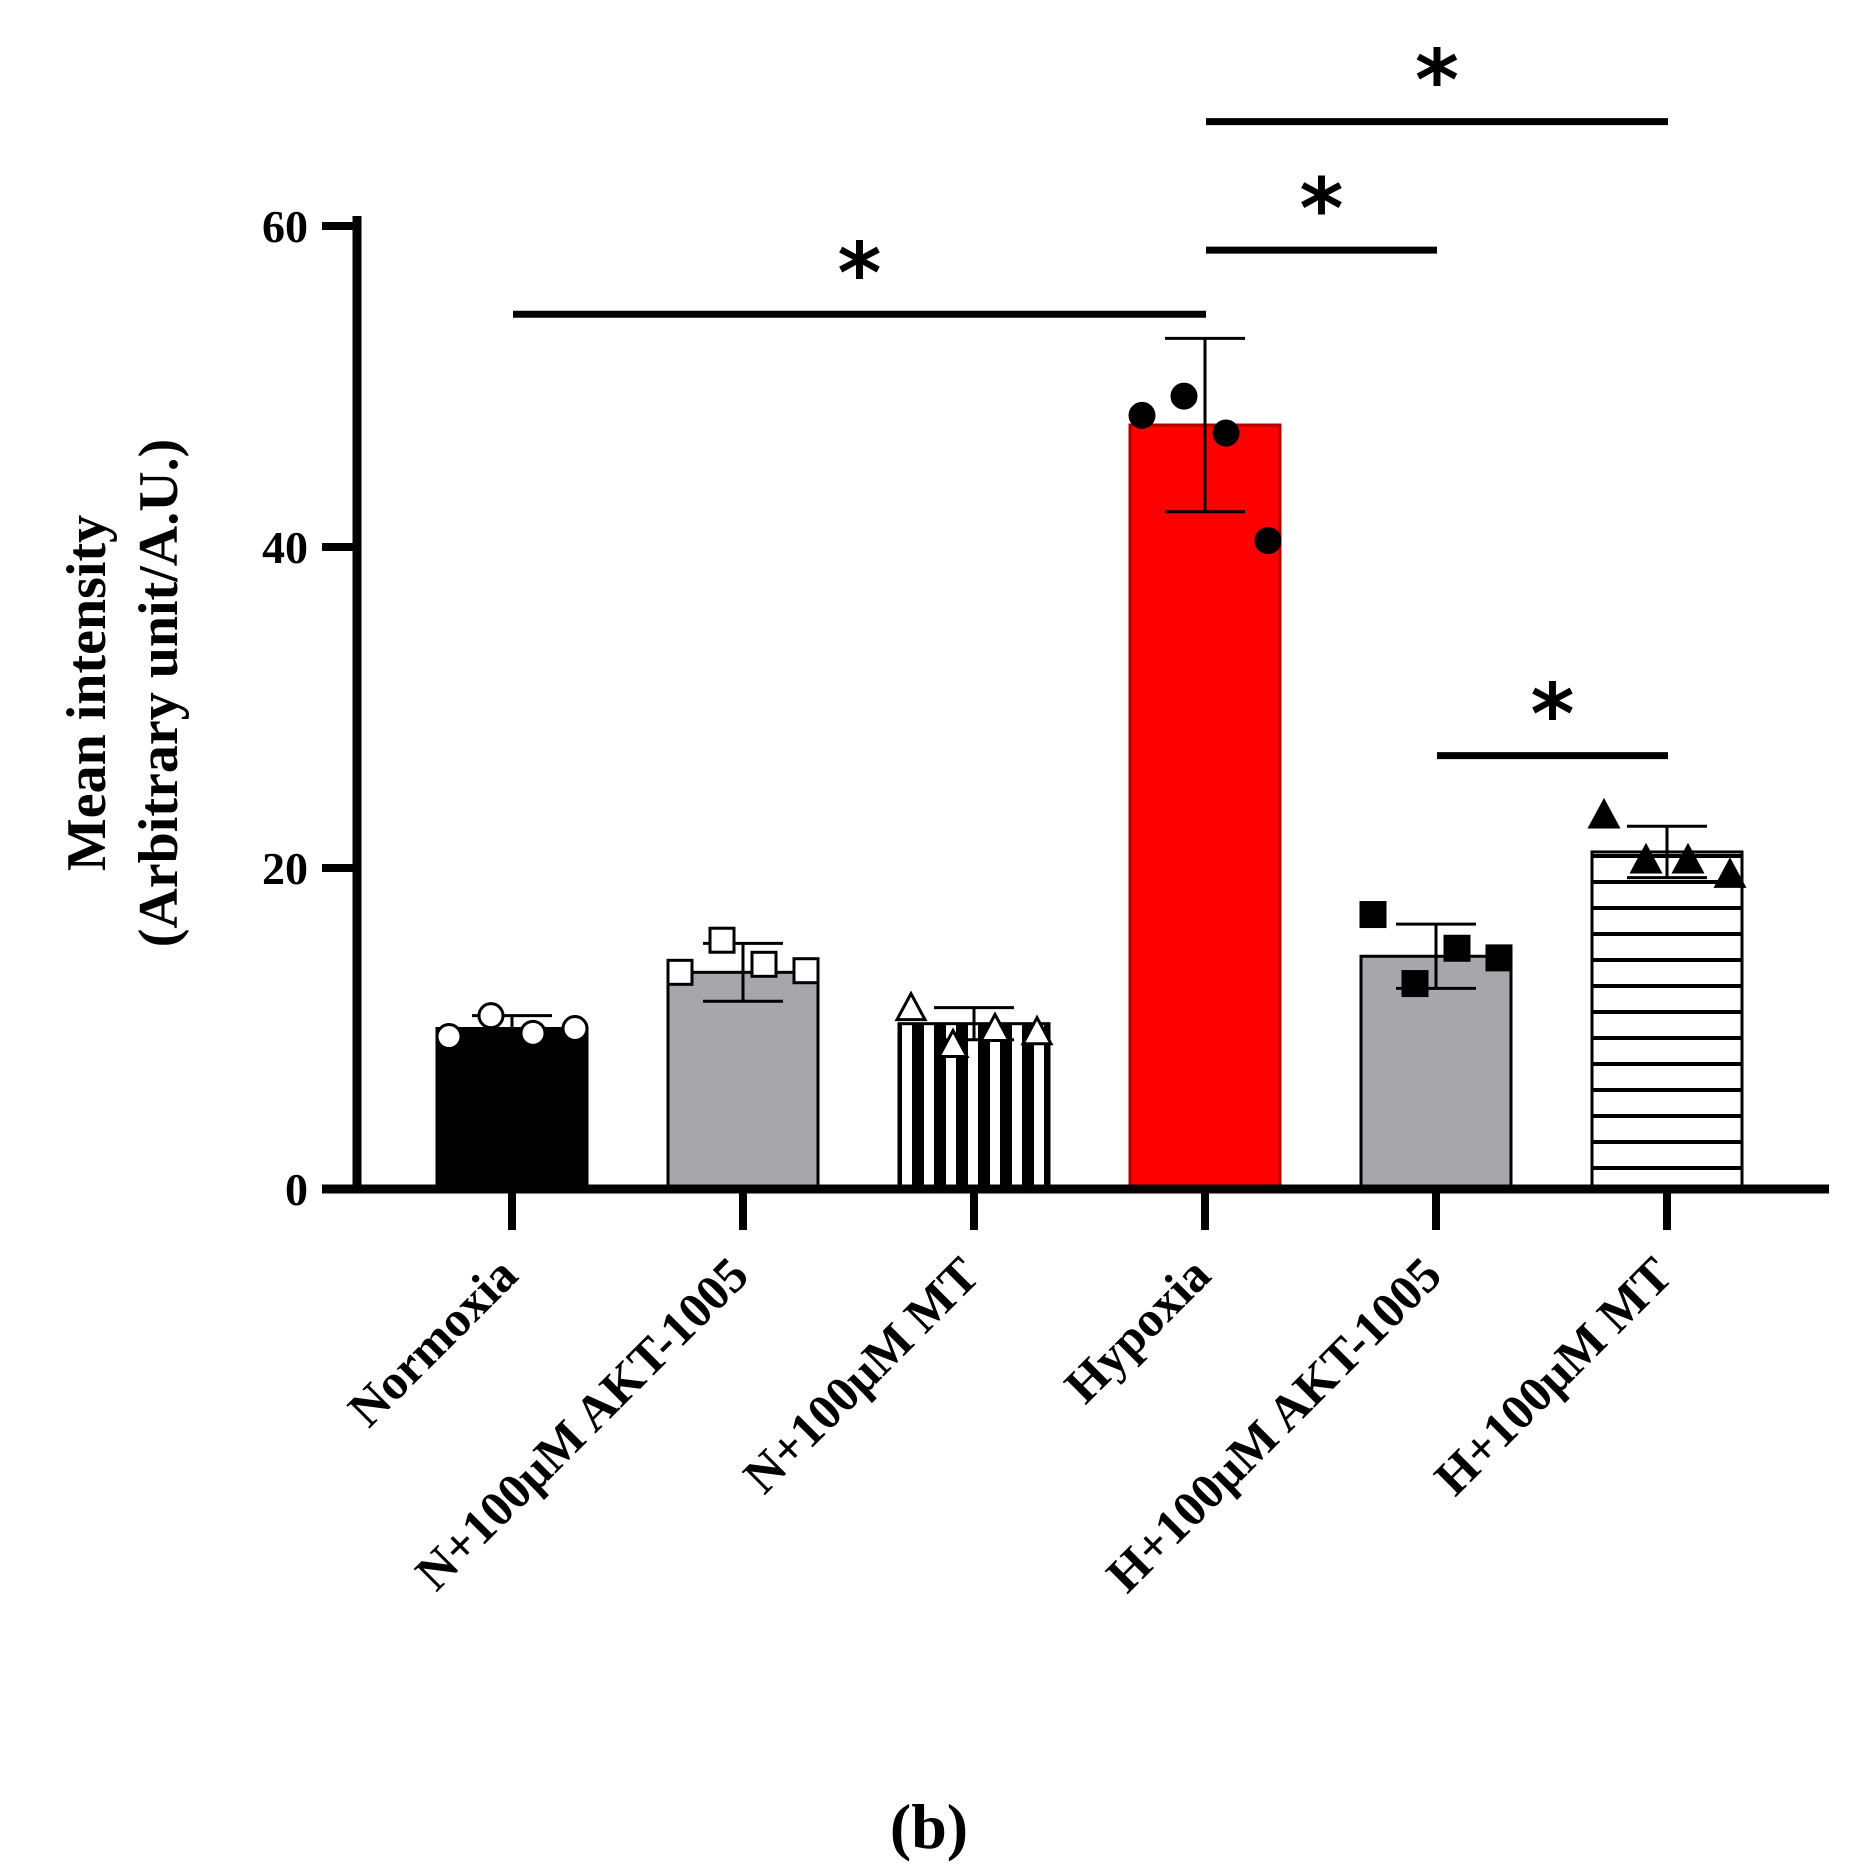 This screenshot has width=1859, height=1875. Describe the element at coordinates (309, 708) in the screenshot. I see `y-ticks: 0 20 40 60` at that location.